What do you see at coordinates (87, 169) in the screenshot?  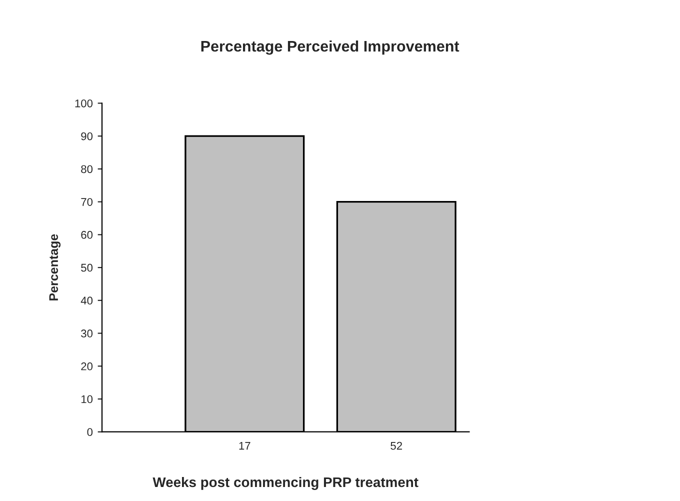 I see `y-tick-label: 80` at bounding box center [87, 169].